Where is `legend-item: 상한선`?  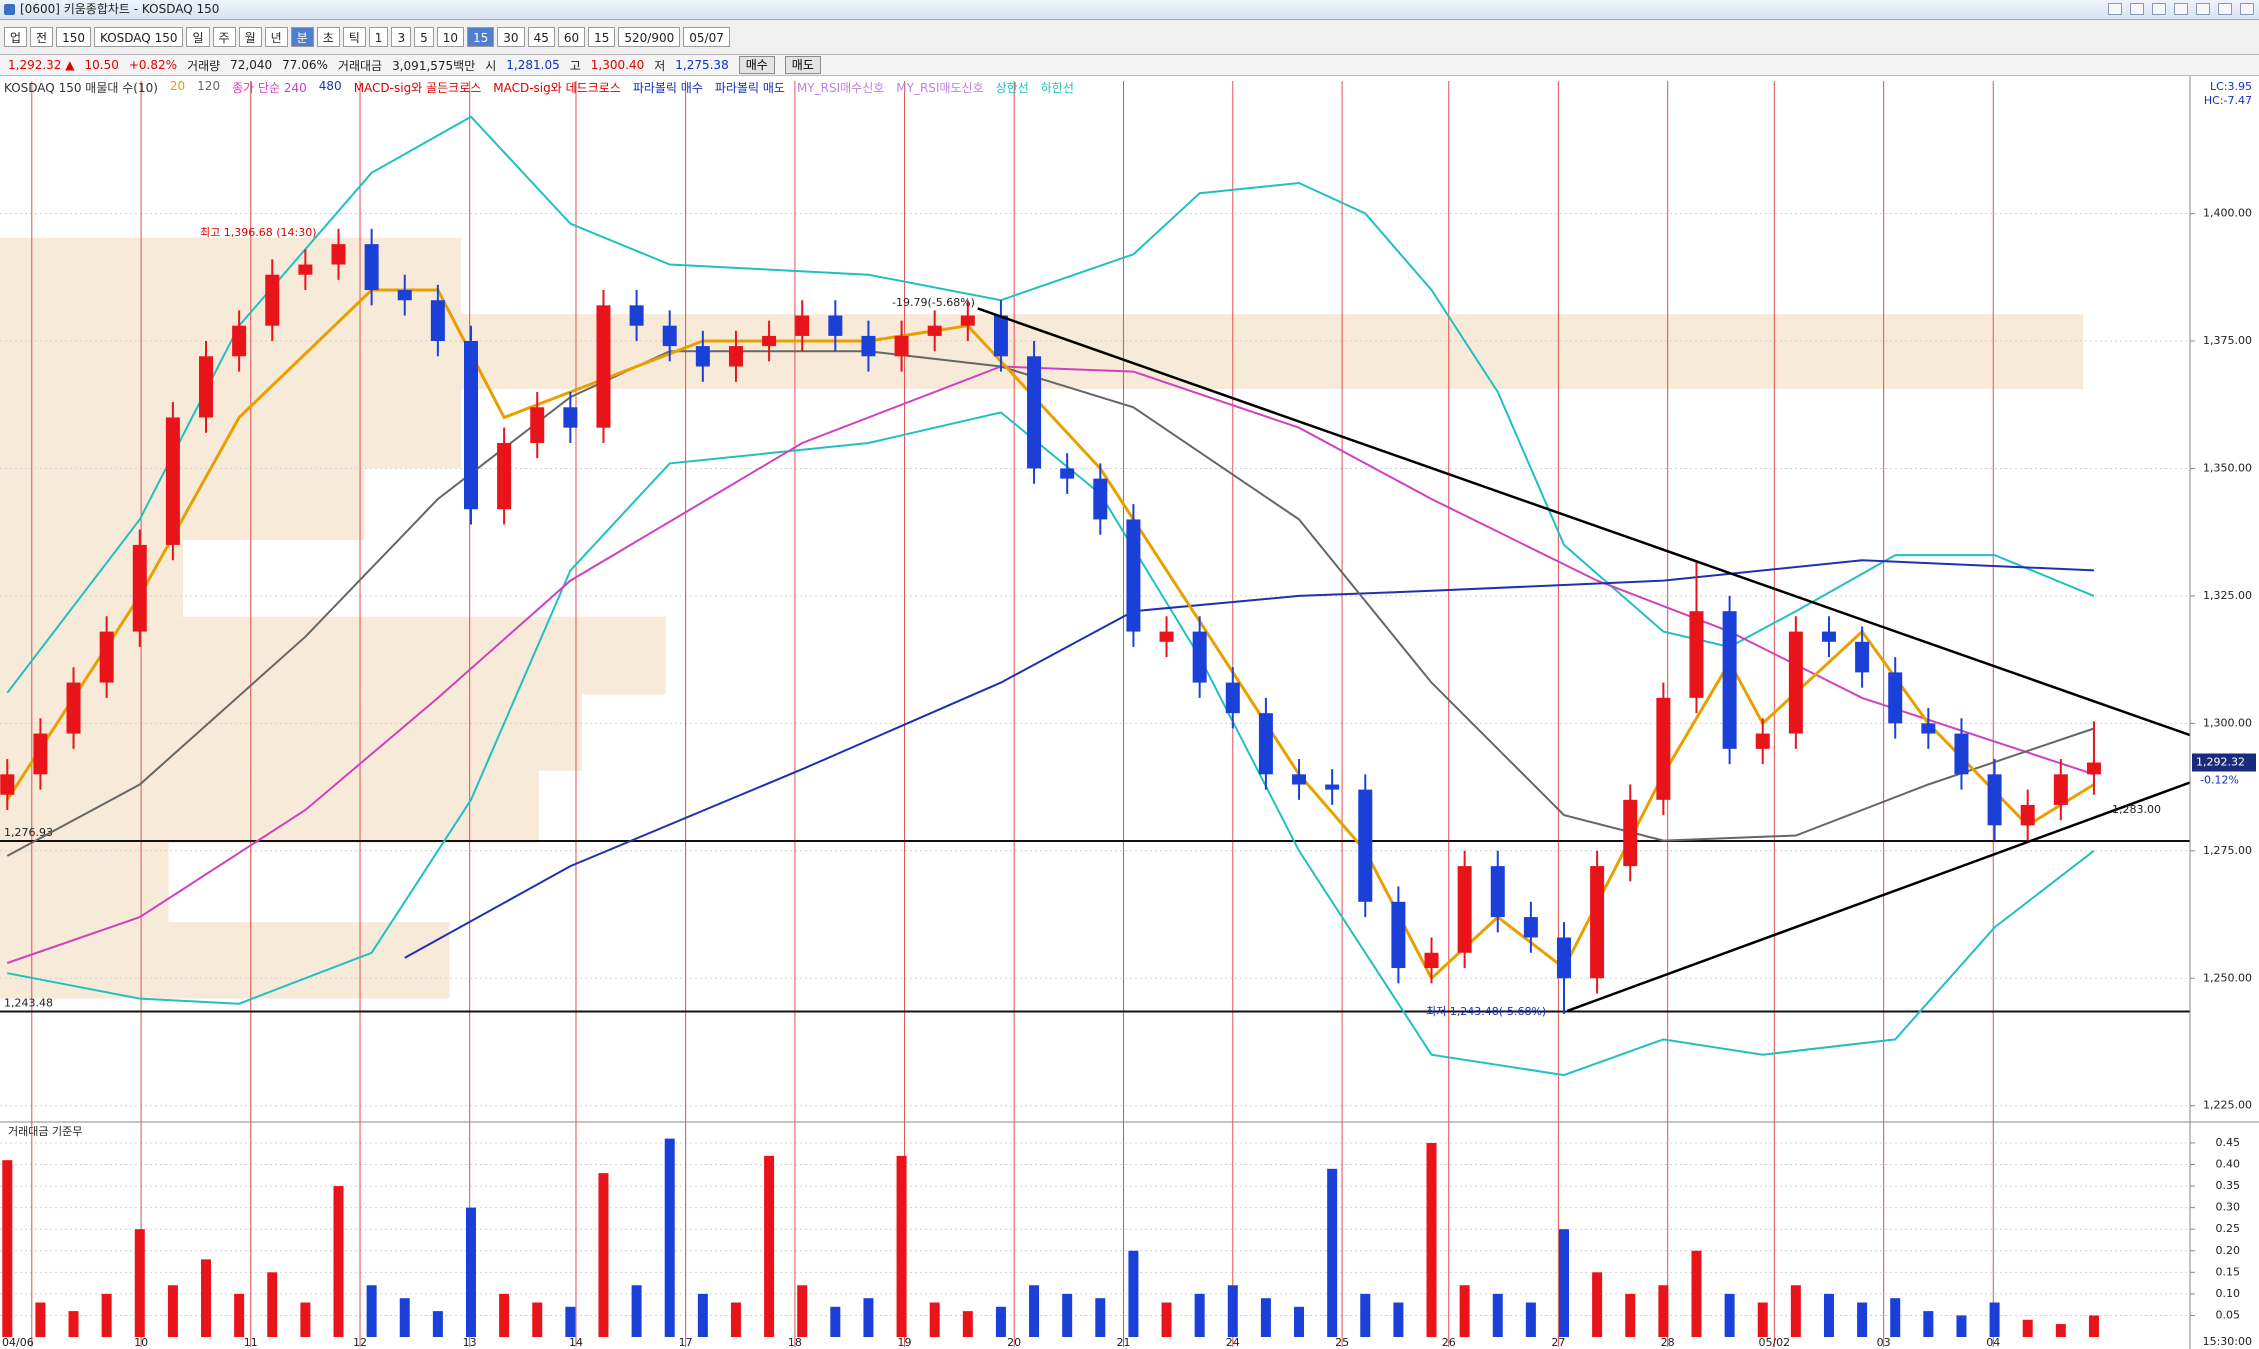
legend-item: 상한선 is located at coordinates (1012, 88).